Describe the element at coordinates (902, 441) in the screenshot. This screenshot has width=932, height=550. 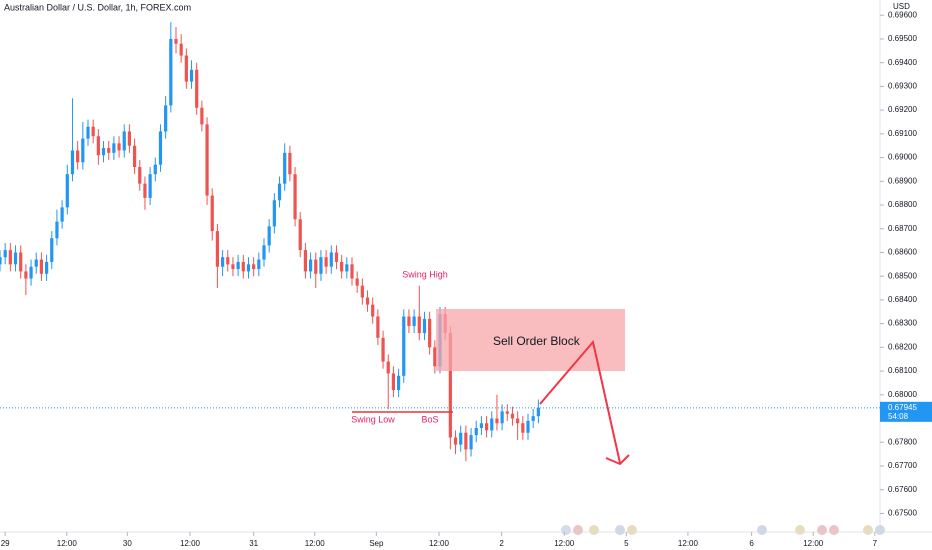
I see `y-tick-label: 0.67800` at that location.